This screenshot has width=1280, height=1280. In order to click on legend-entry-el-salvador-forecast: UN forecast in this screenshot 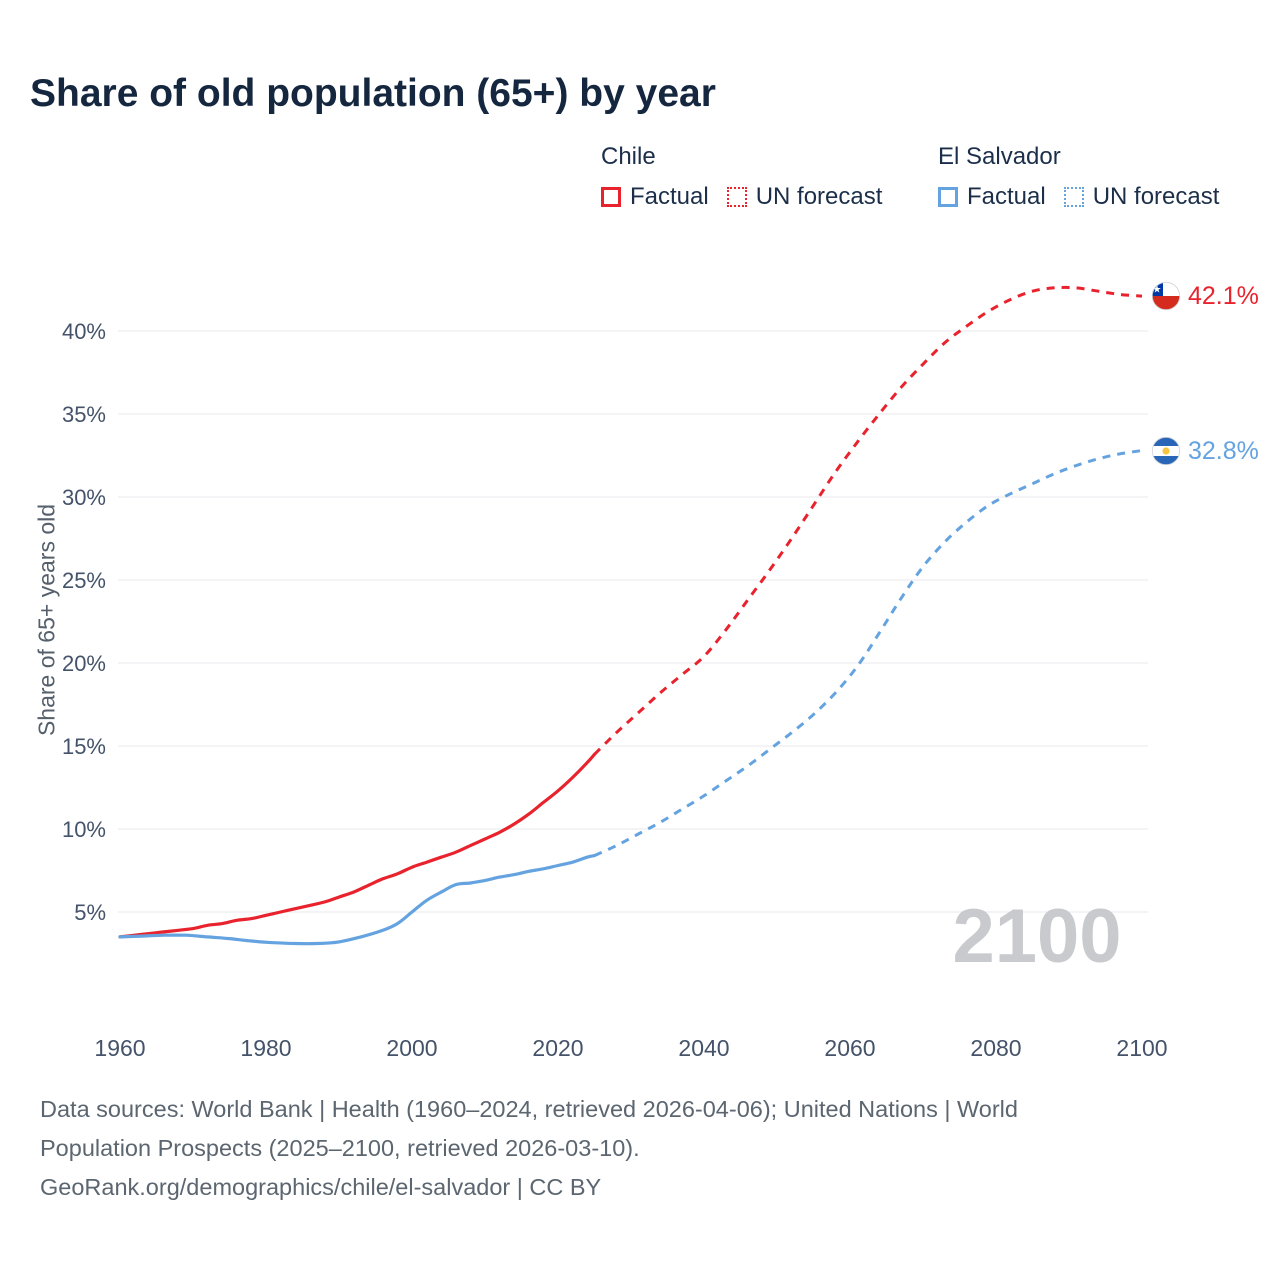, I will do `click(1141, 197)`.